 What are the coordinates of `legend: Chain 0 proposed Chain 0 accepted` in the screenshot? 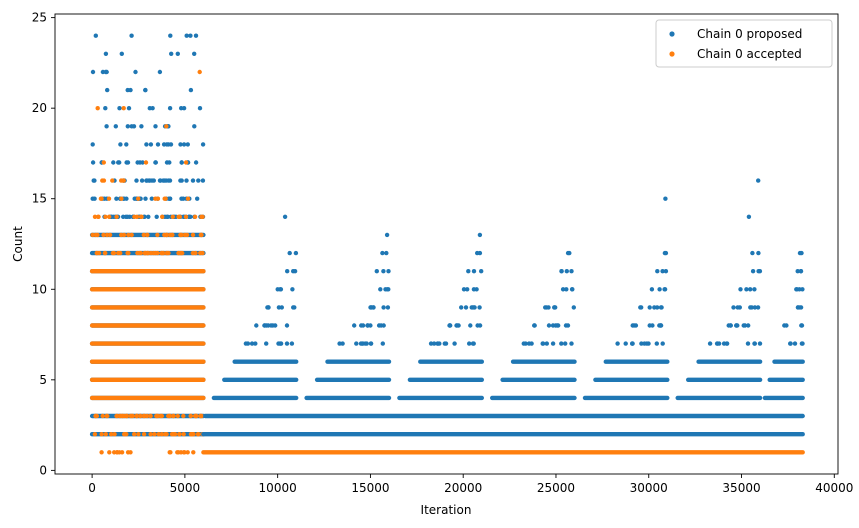 It's located at (744, 43).